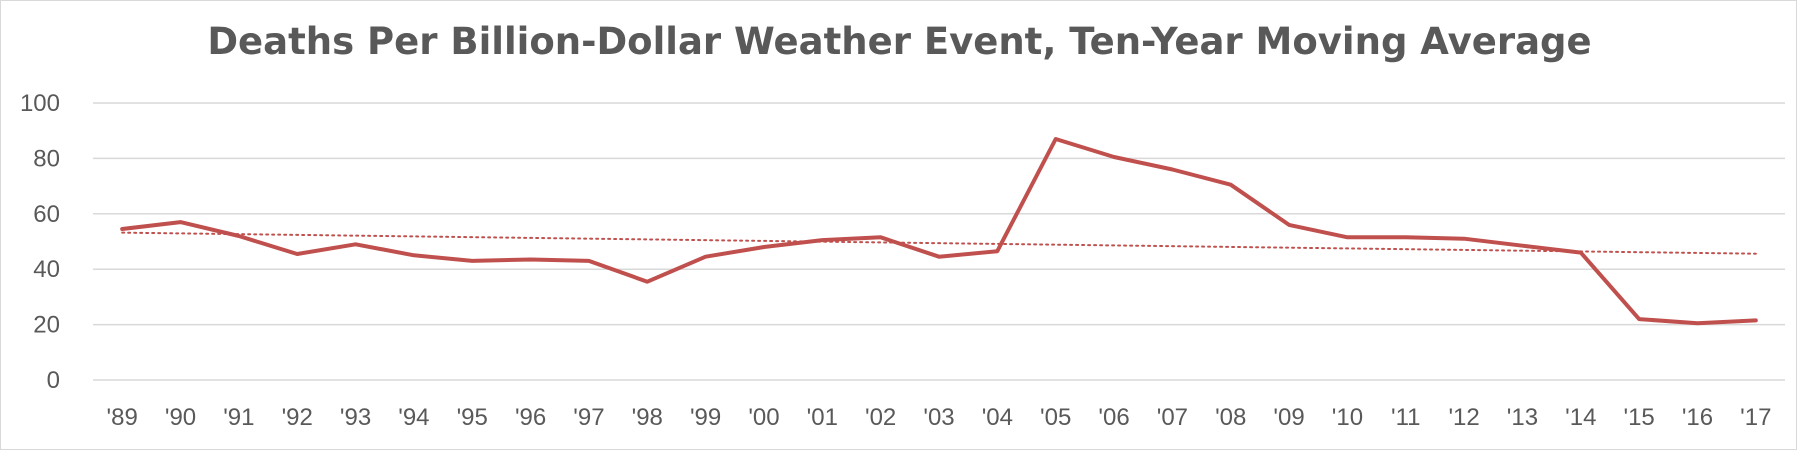  What do you see at coordinates (705, 417) in the screenshot?
I see `x-tick-label: '99` at bounding box center [705, 417].